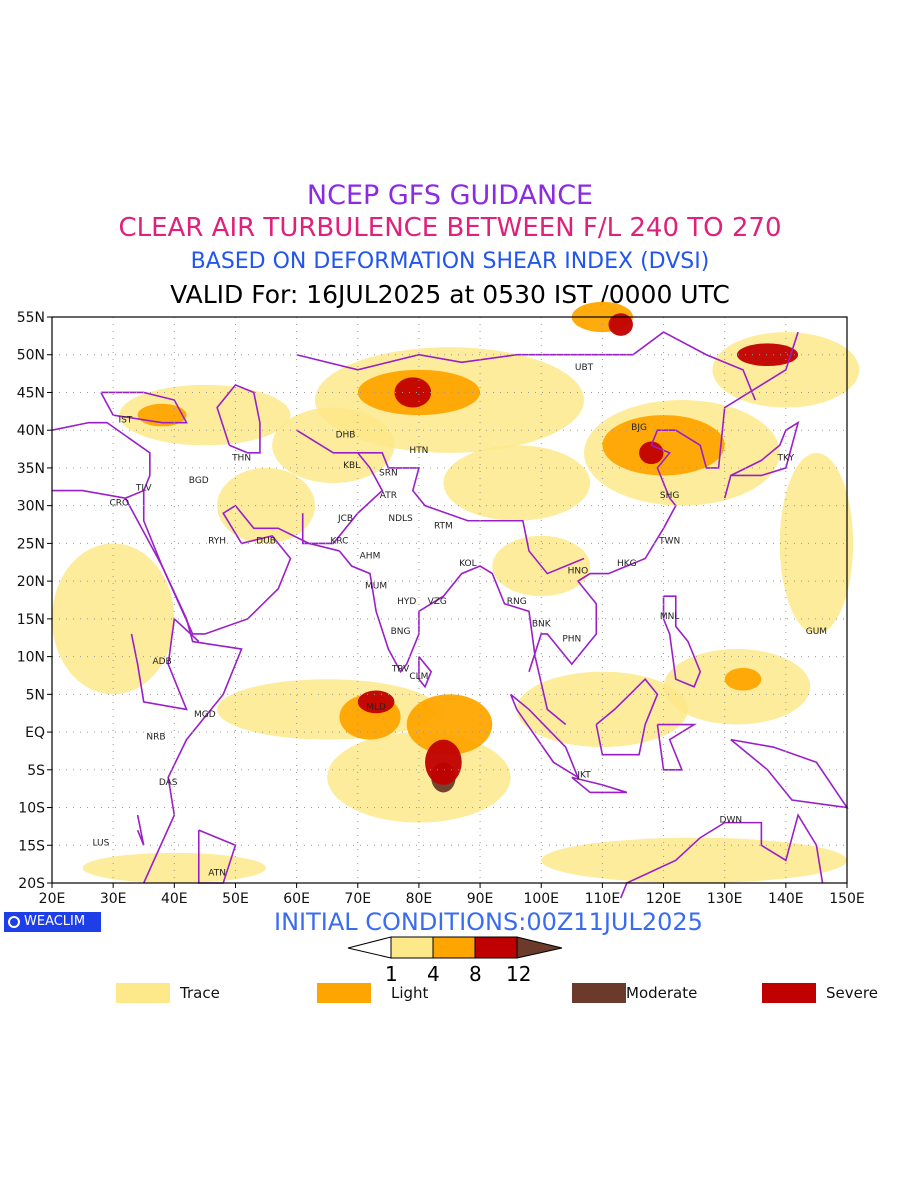  I want to click on colorbar-bin-trace, so click(412, 947).